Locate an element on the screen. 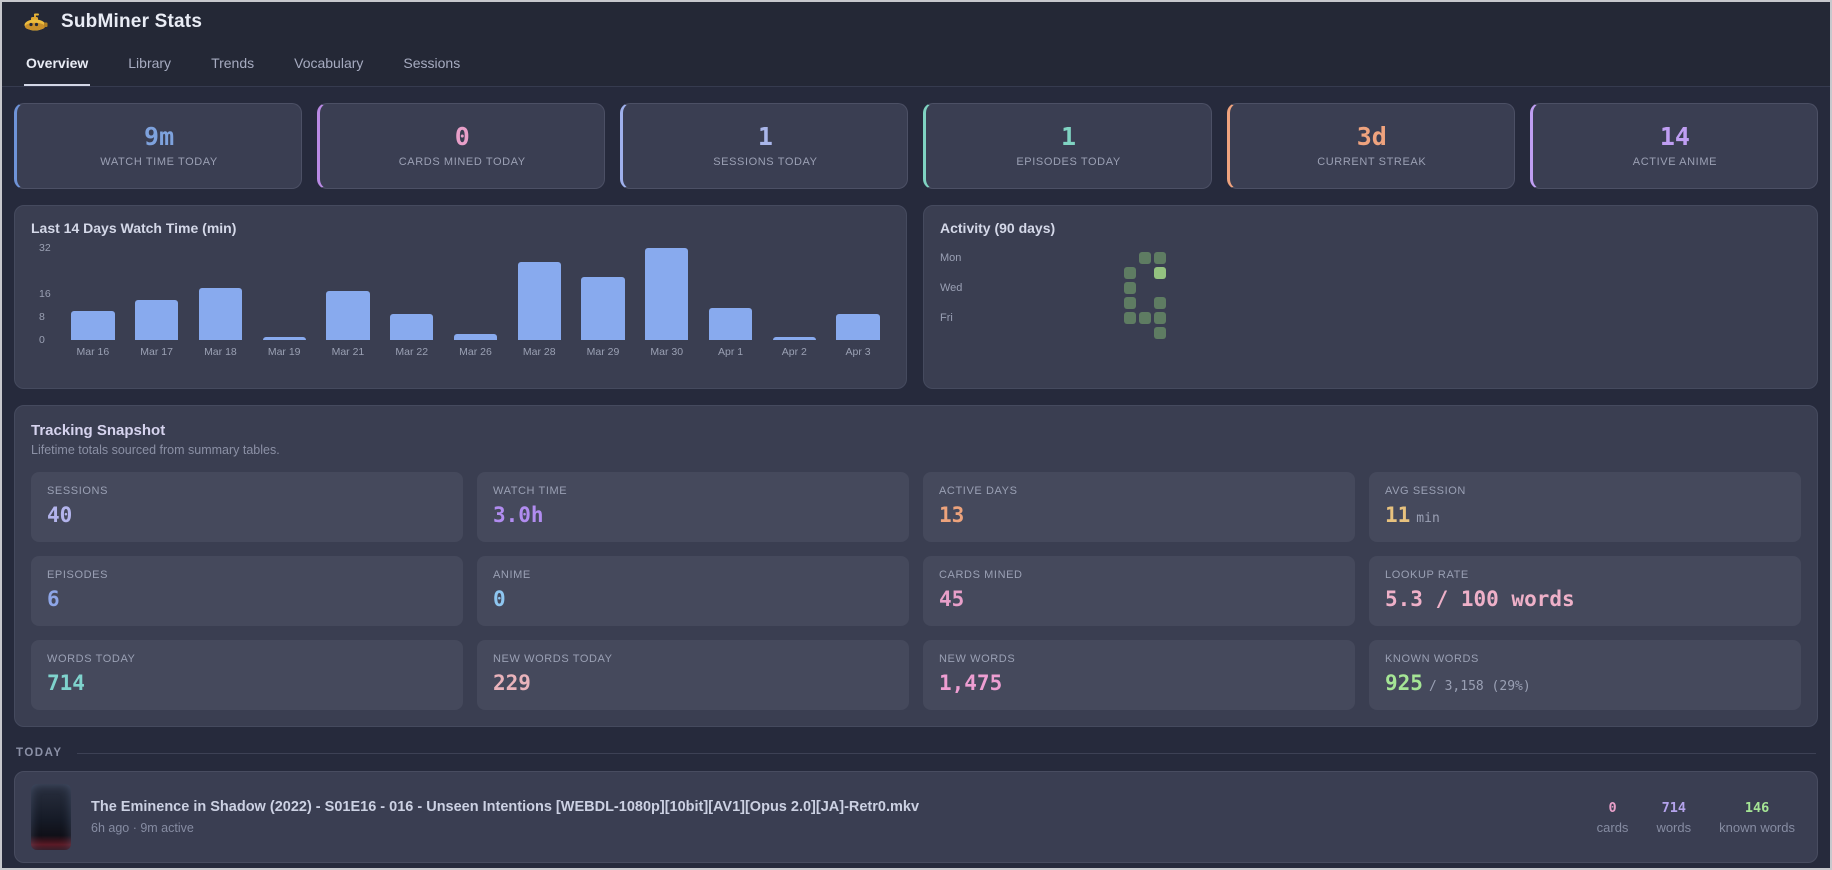 The width and height of the screenshot is (1832, 870). stat-value: 1 is located at coordinates (1069, 136).